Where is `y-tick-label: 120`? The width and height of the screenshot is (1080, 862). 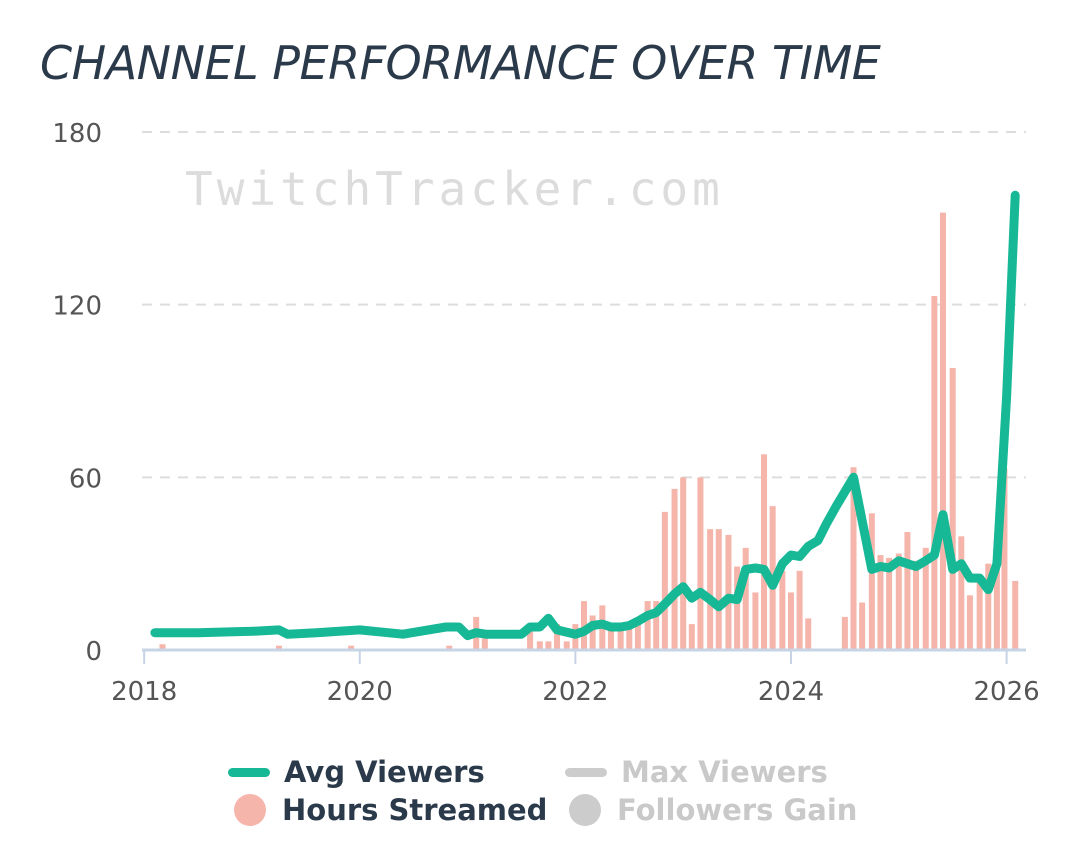 y-tick-label: 120 is located at coordinates (77, 307).